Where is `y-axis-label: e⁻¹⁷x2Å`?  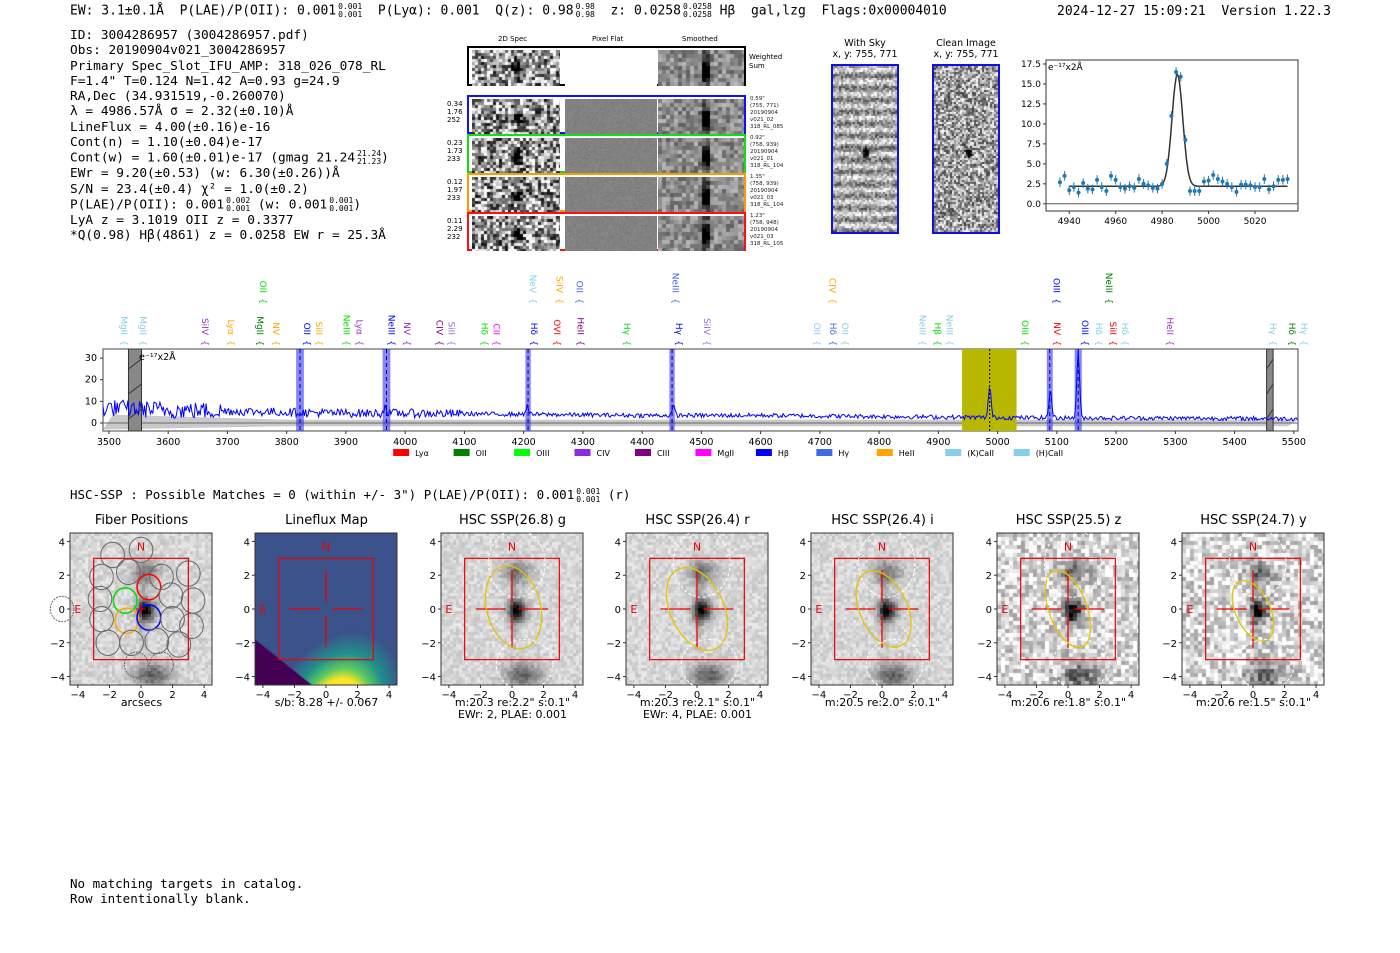
y-axis-label: e⁻¹⁷x2Å is located at coordinates (1066, 67).